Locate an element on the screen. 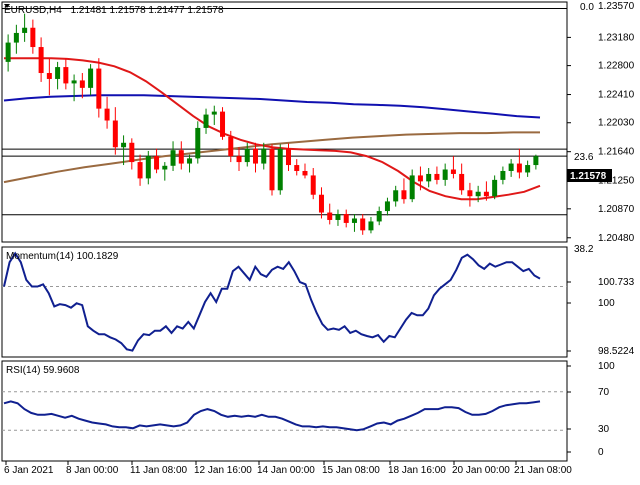 This screenshot has width=640, height=485. time-tick-label: 15 Jan 08:00 is located at coordinates (351, 470).